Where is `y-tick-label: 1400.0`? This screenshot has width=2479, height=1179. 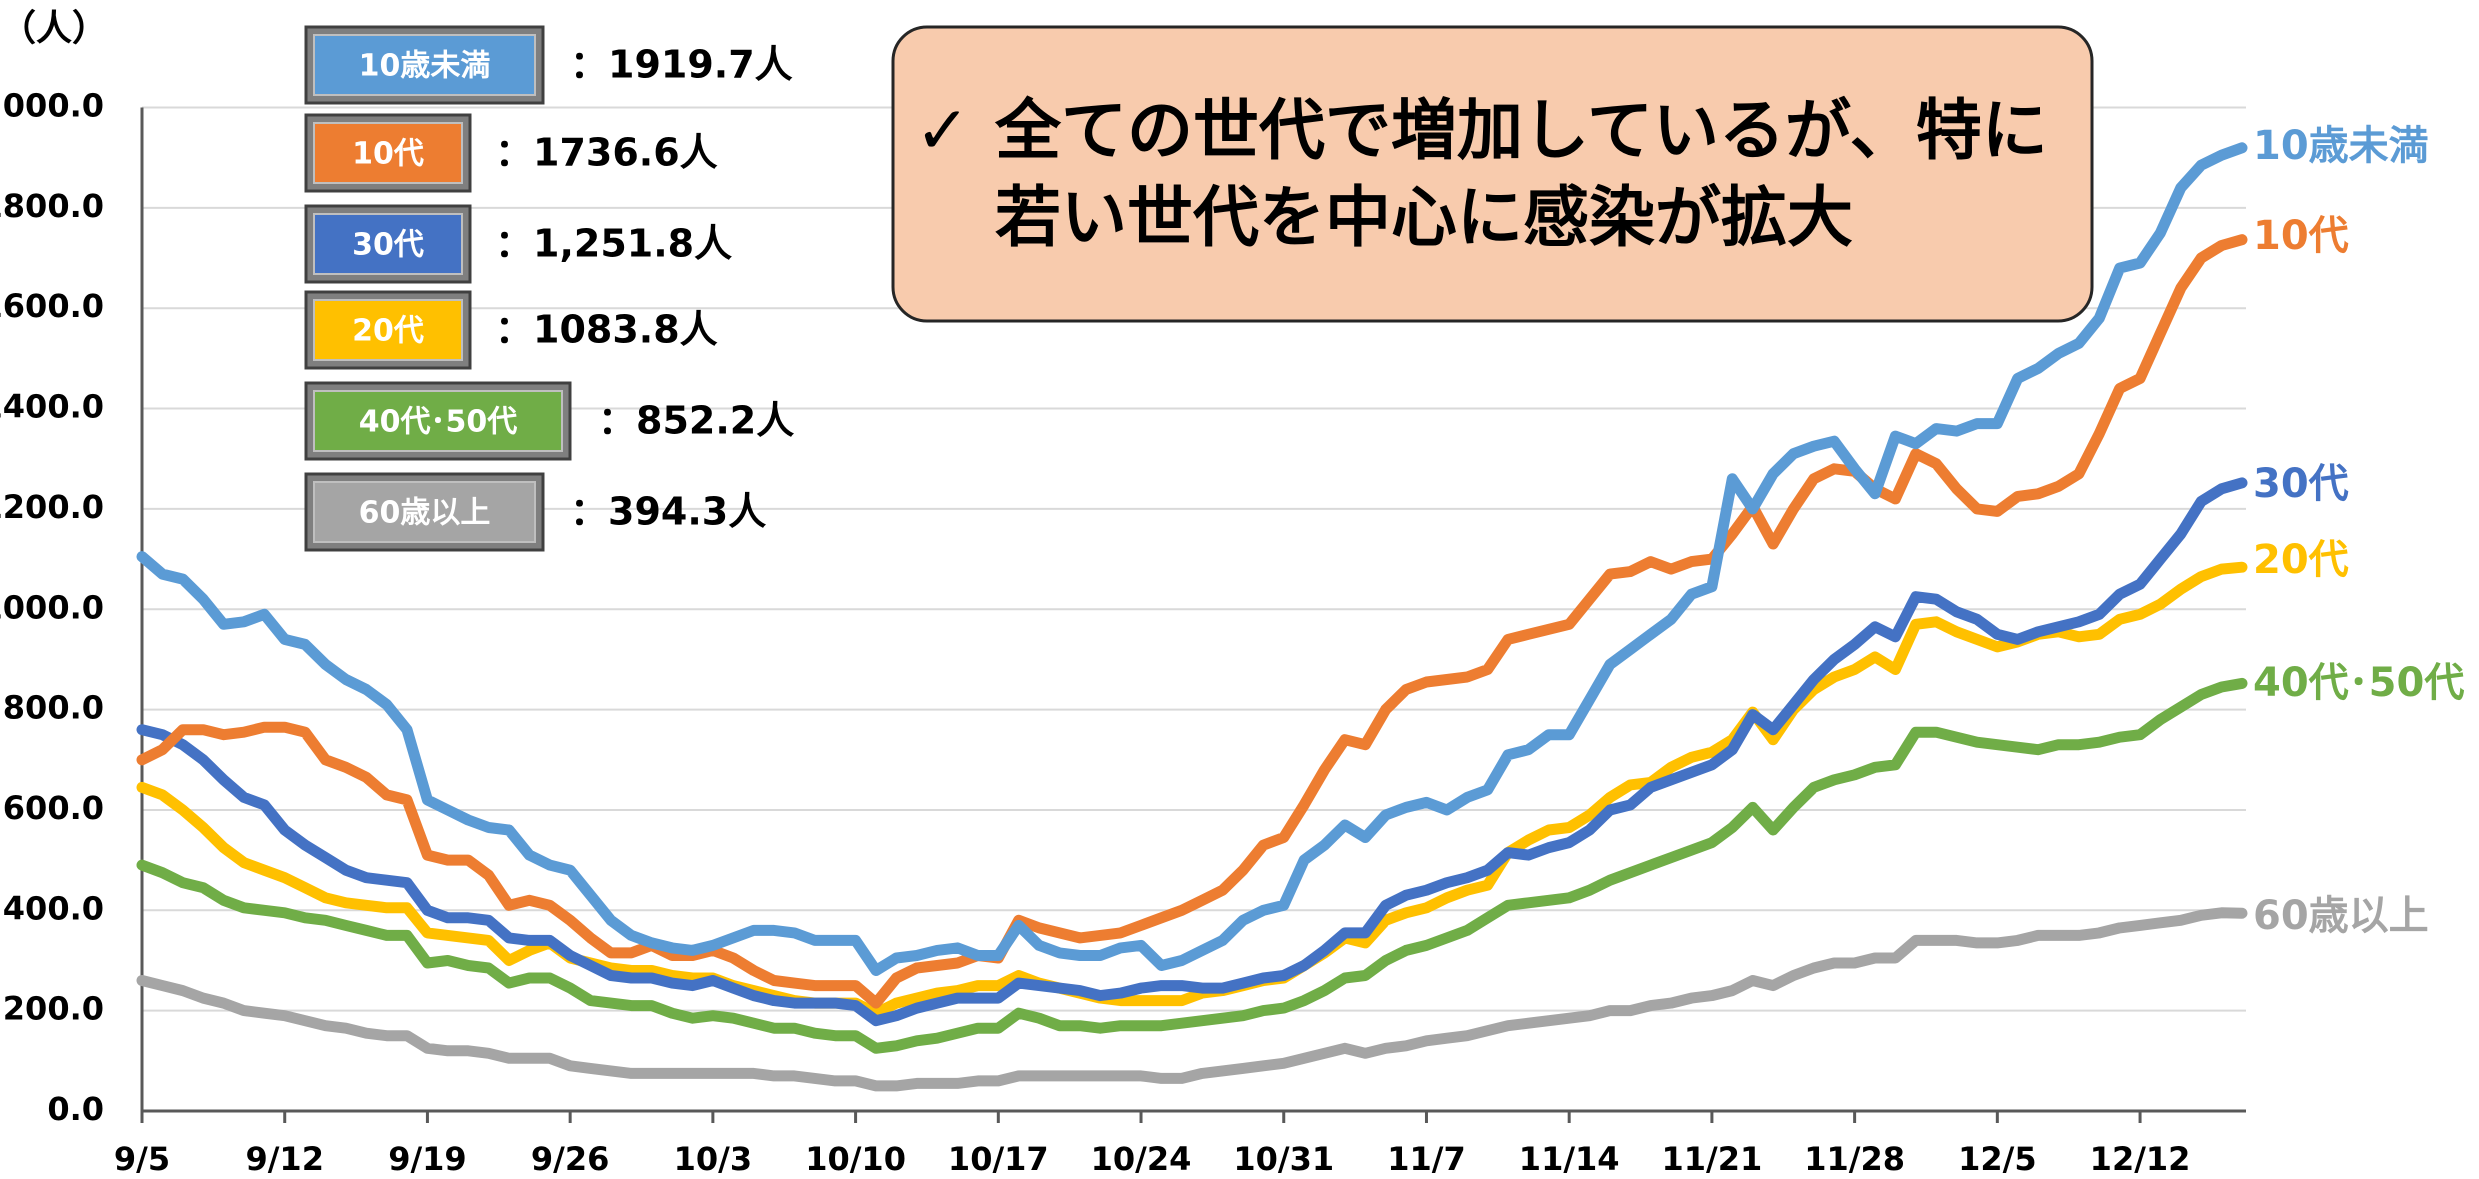
y-tick-label: 1400.0 is located at coordinates (52, 407).